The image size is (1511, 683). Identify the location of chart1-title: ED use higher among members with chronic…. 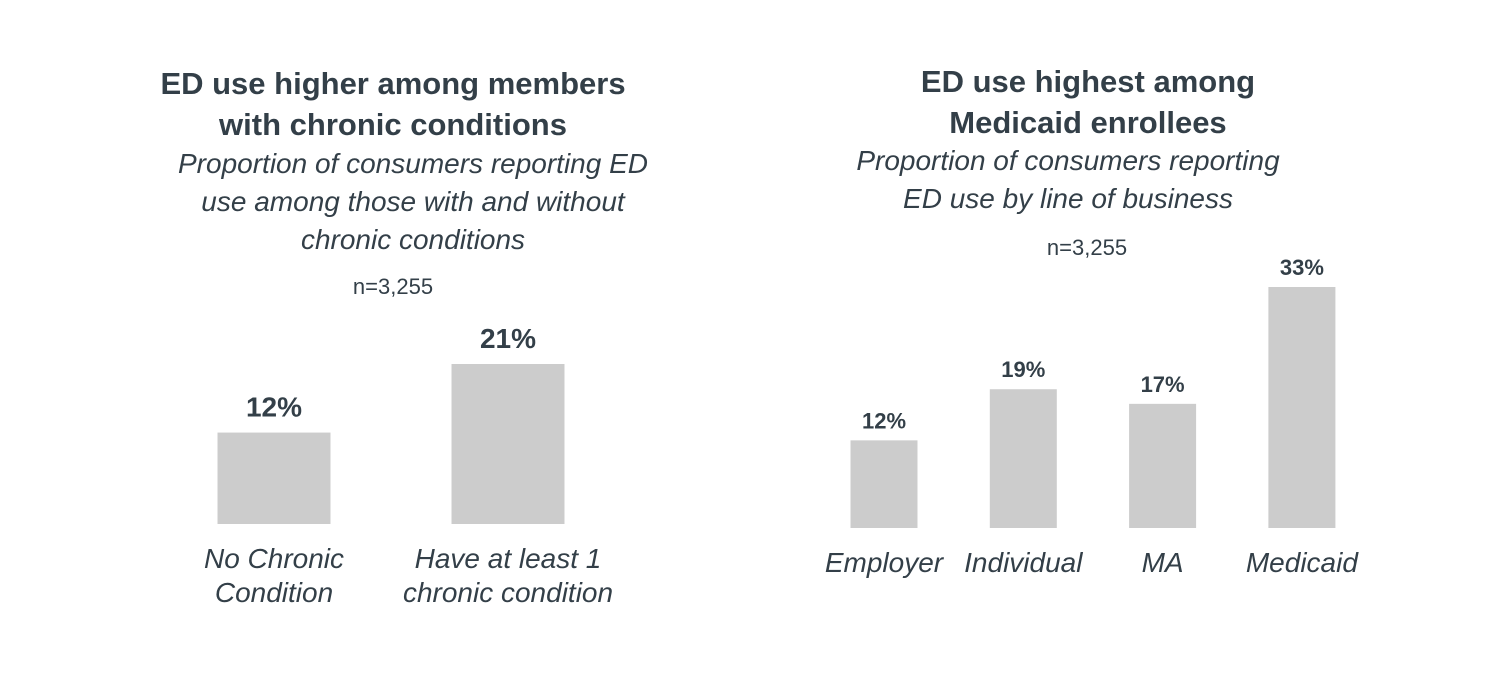
(393, 104).